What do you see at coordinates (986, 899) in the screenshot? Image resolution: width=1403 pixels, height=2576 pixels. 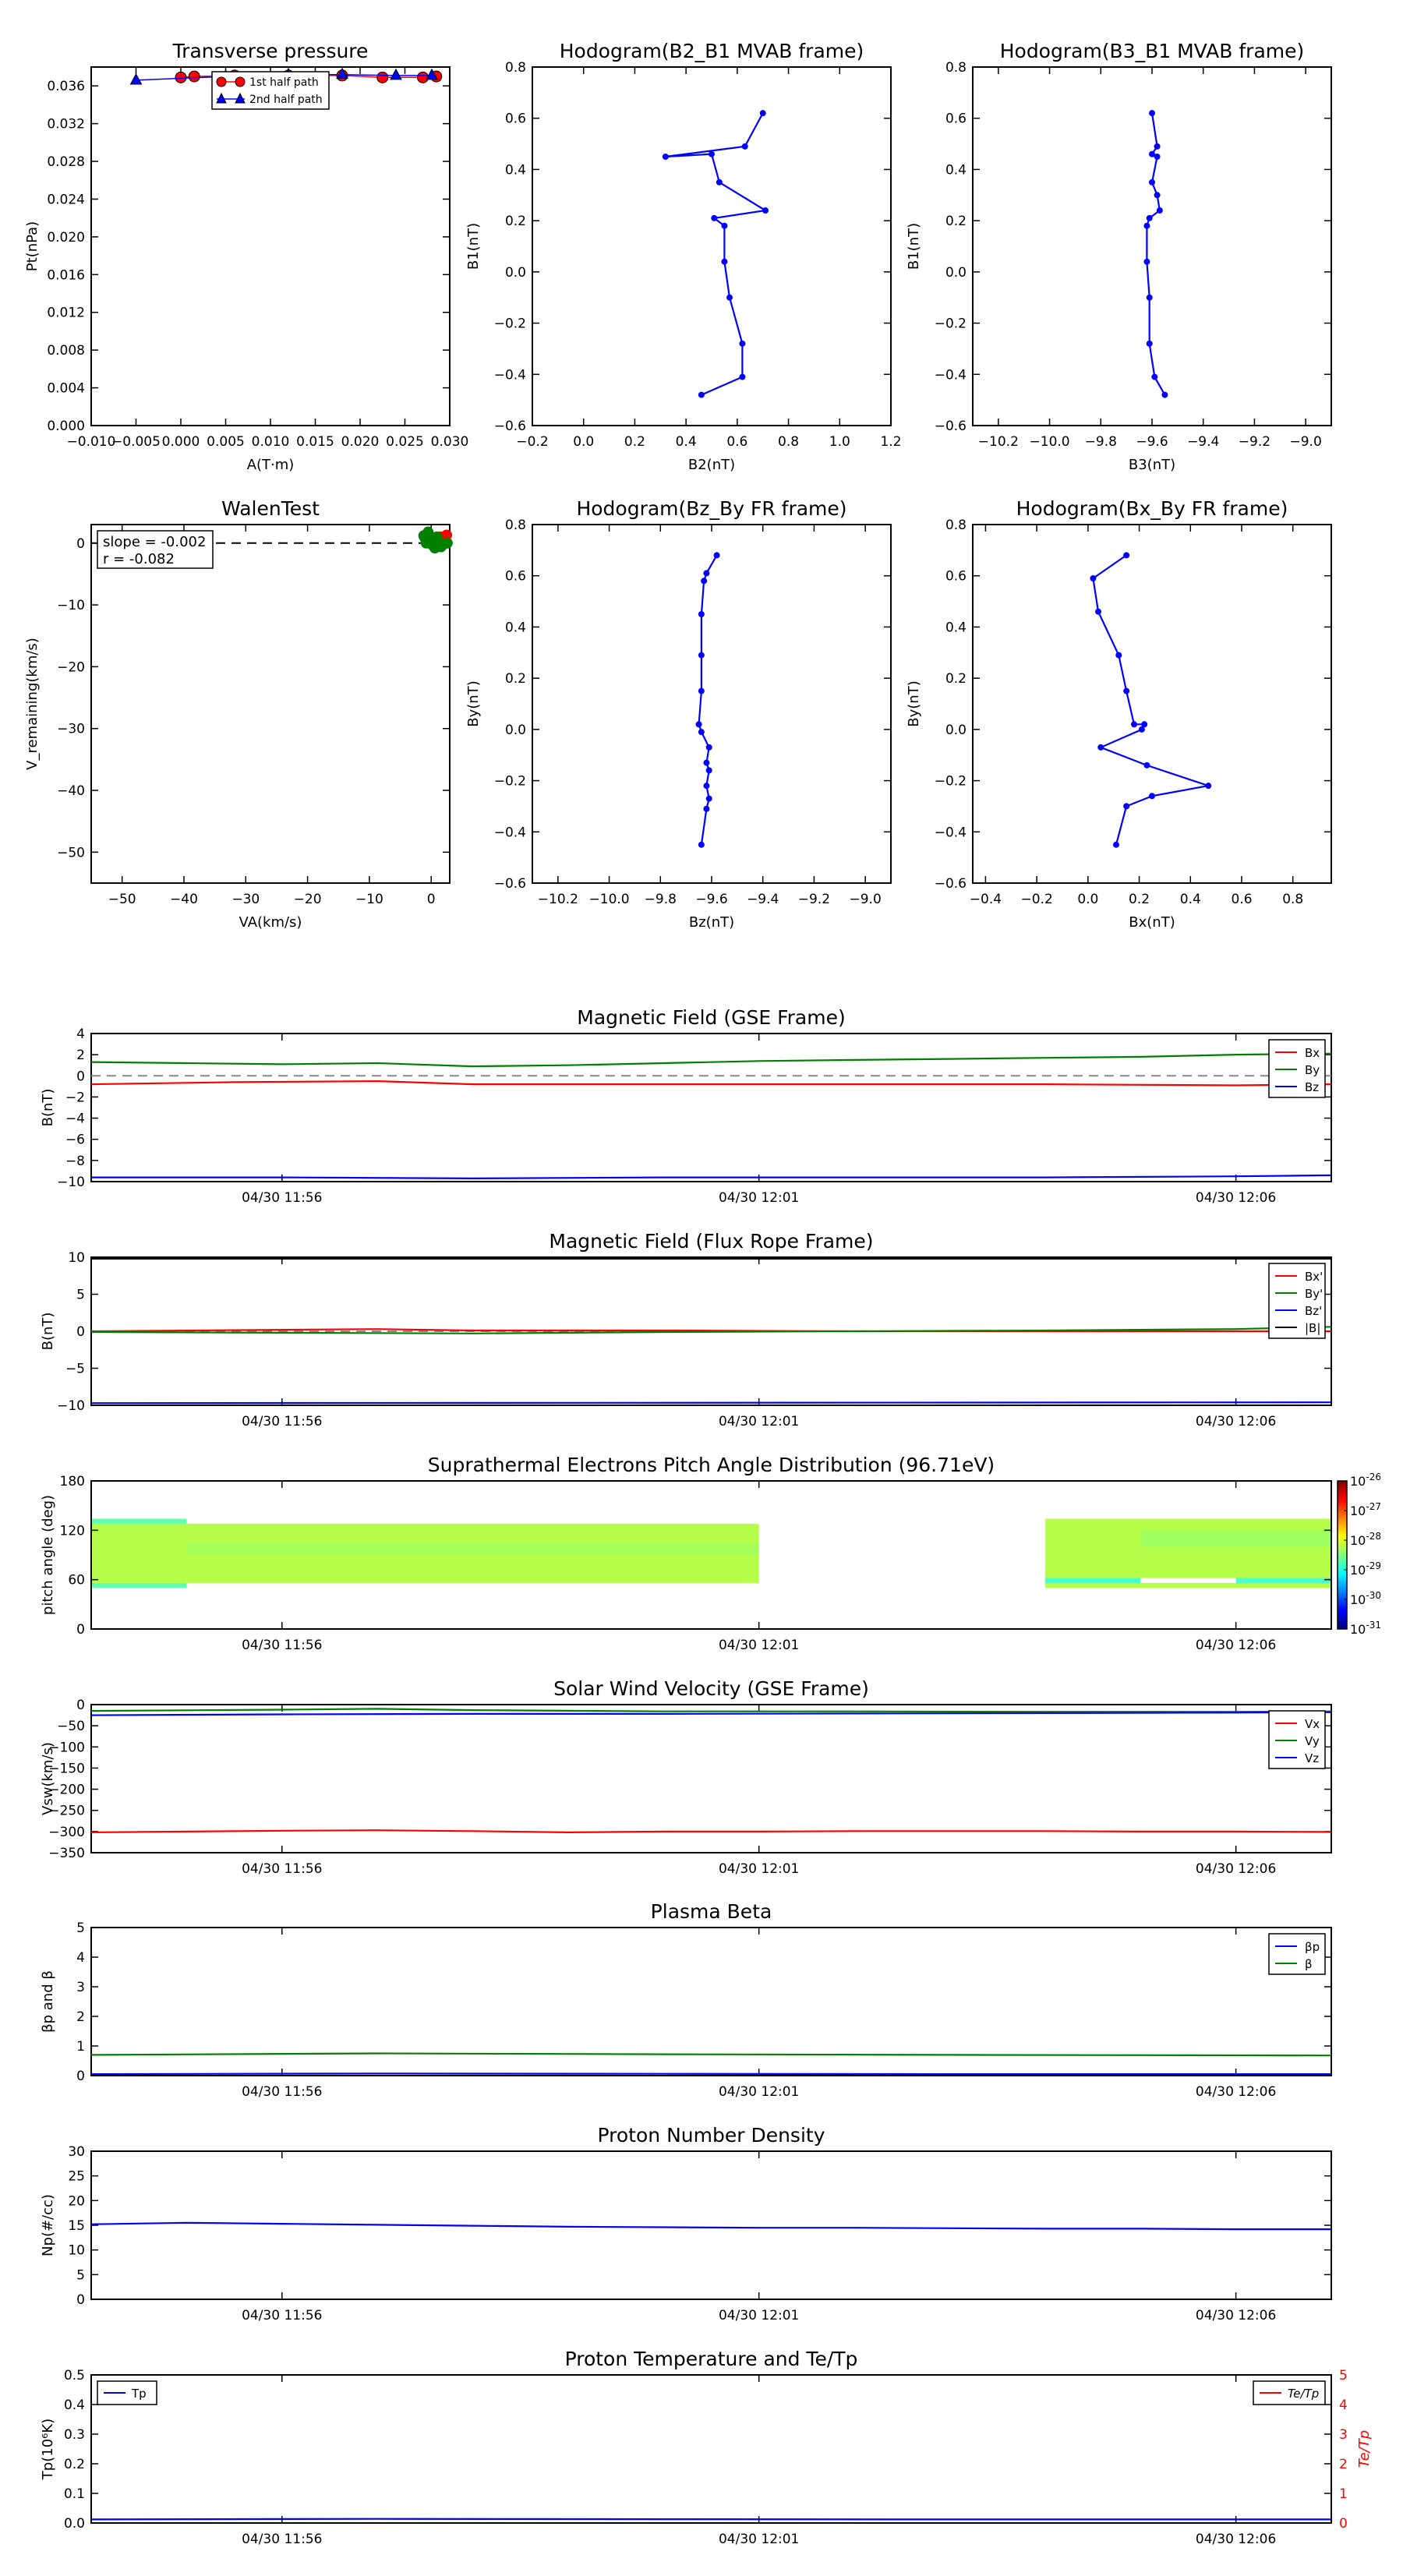 I see `x-tick-label: −0.4` at bounding box center [986, 899].